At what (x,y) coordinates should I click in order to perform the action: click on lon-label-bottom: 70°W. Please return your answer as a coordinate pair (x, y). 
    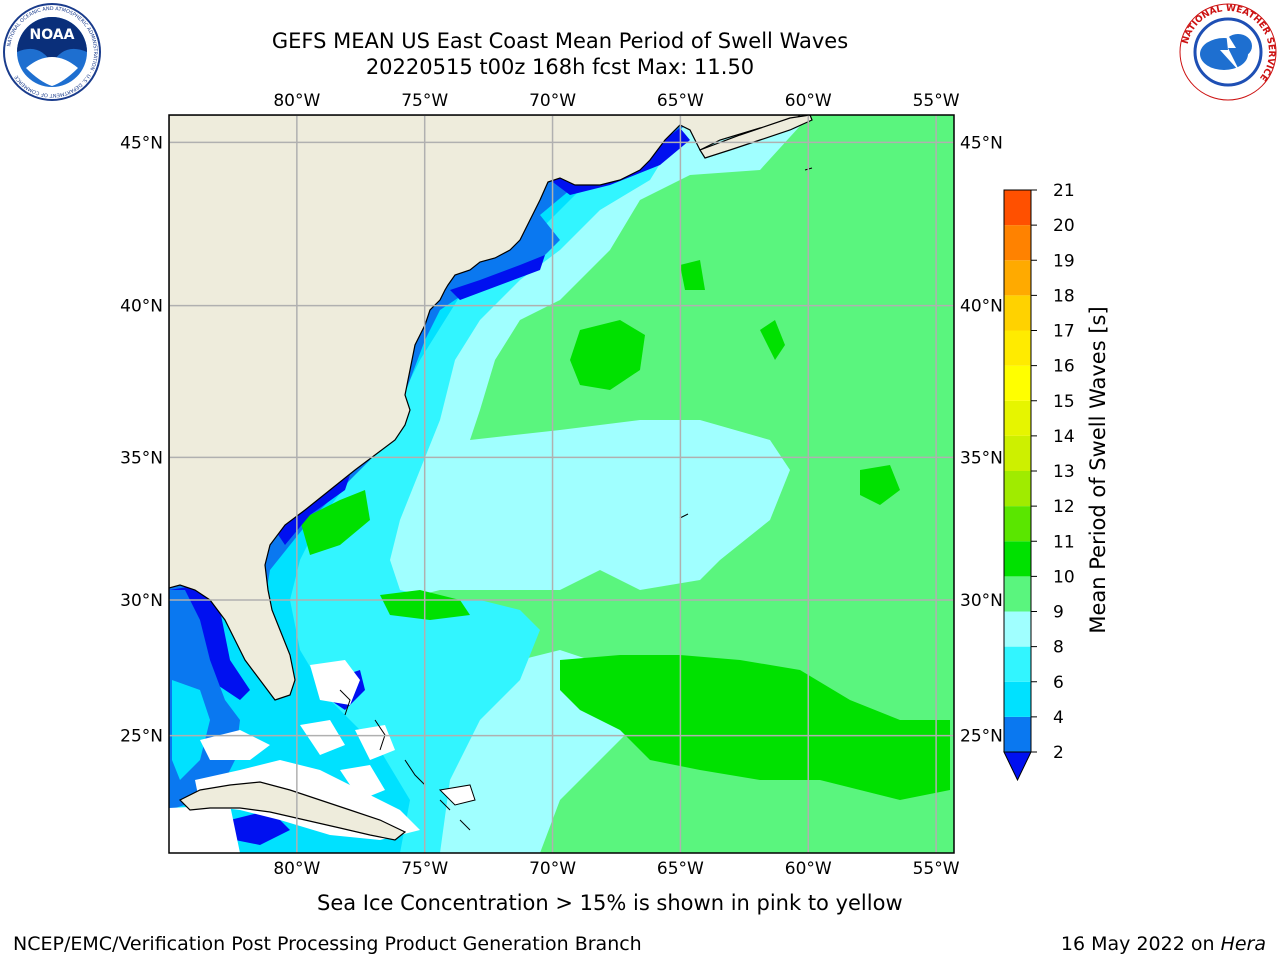
    Looking at the image, I should click on (552, 869).